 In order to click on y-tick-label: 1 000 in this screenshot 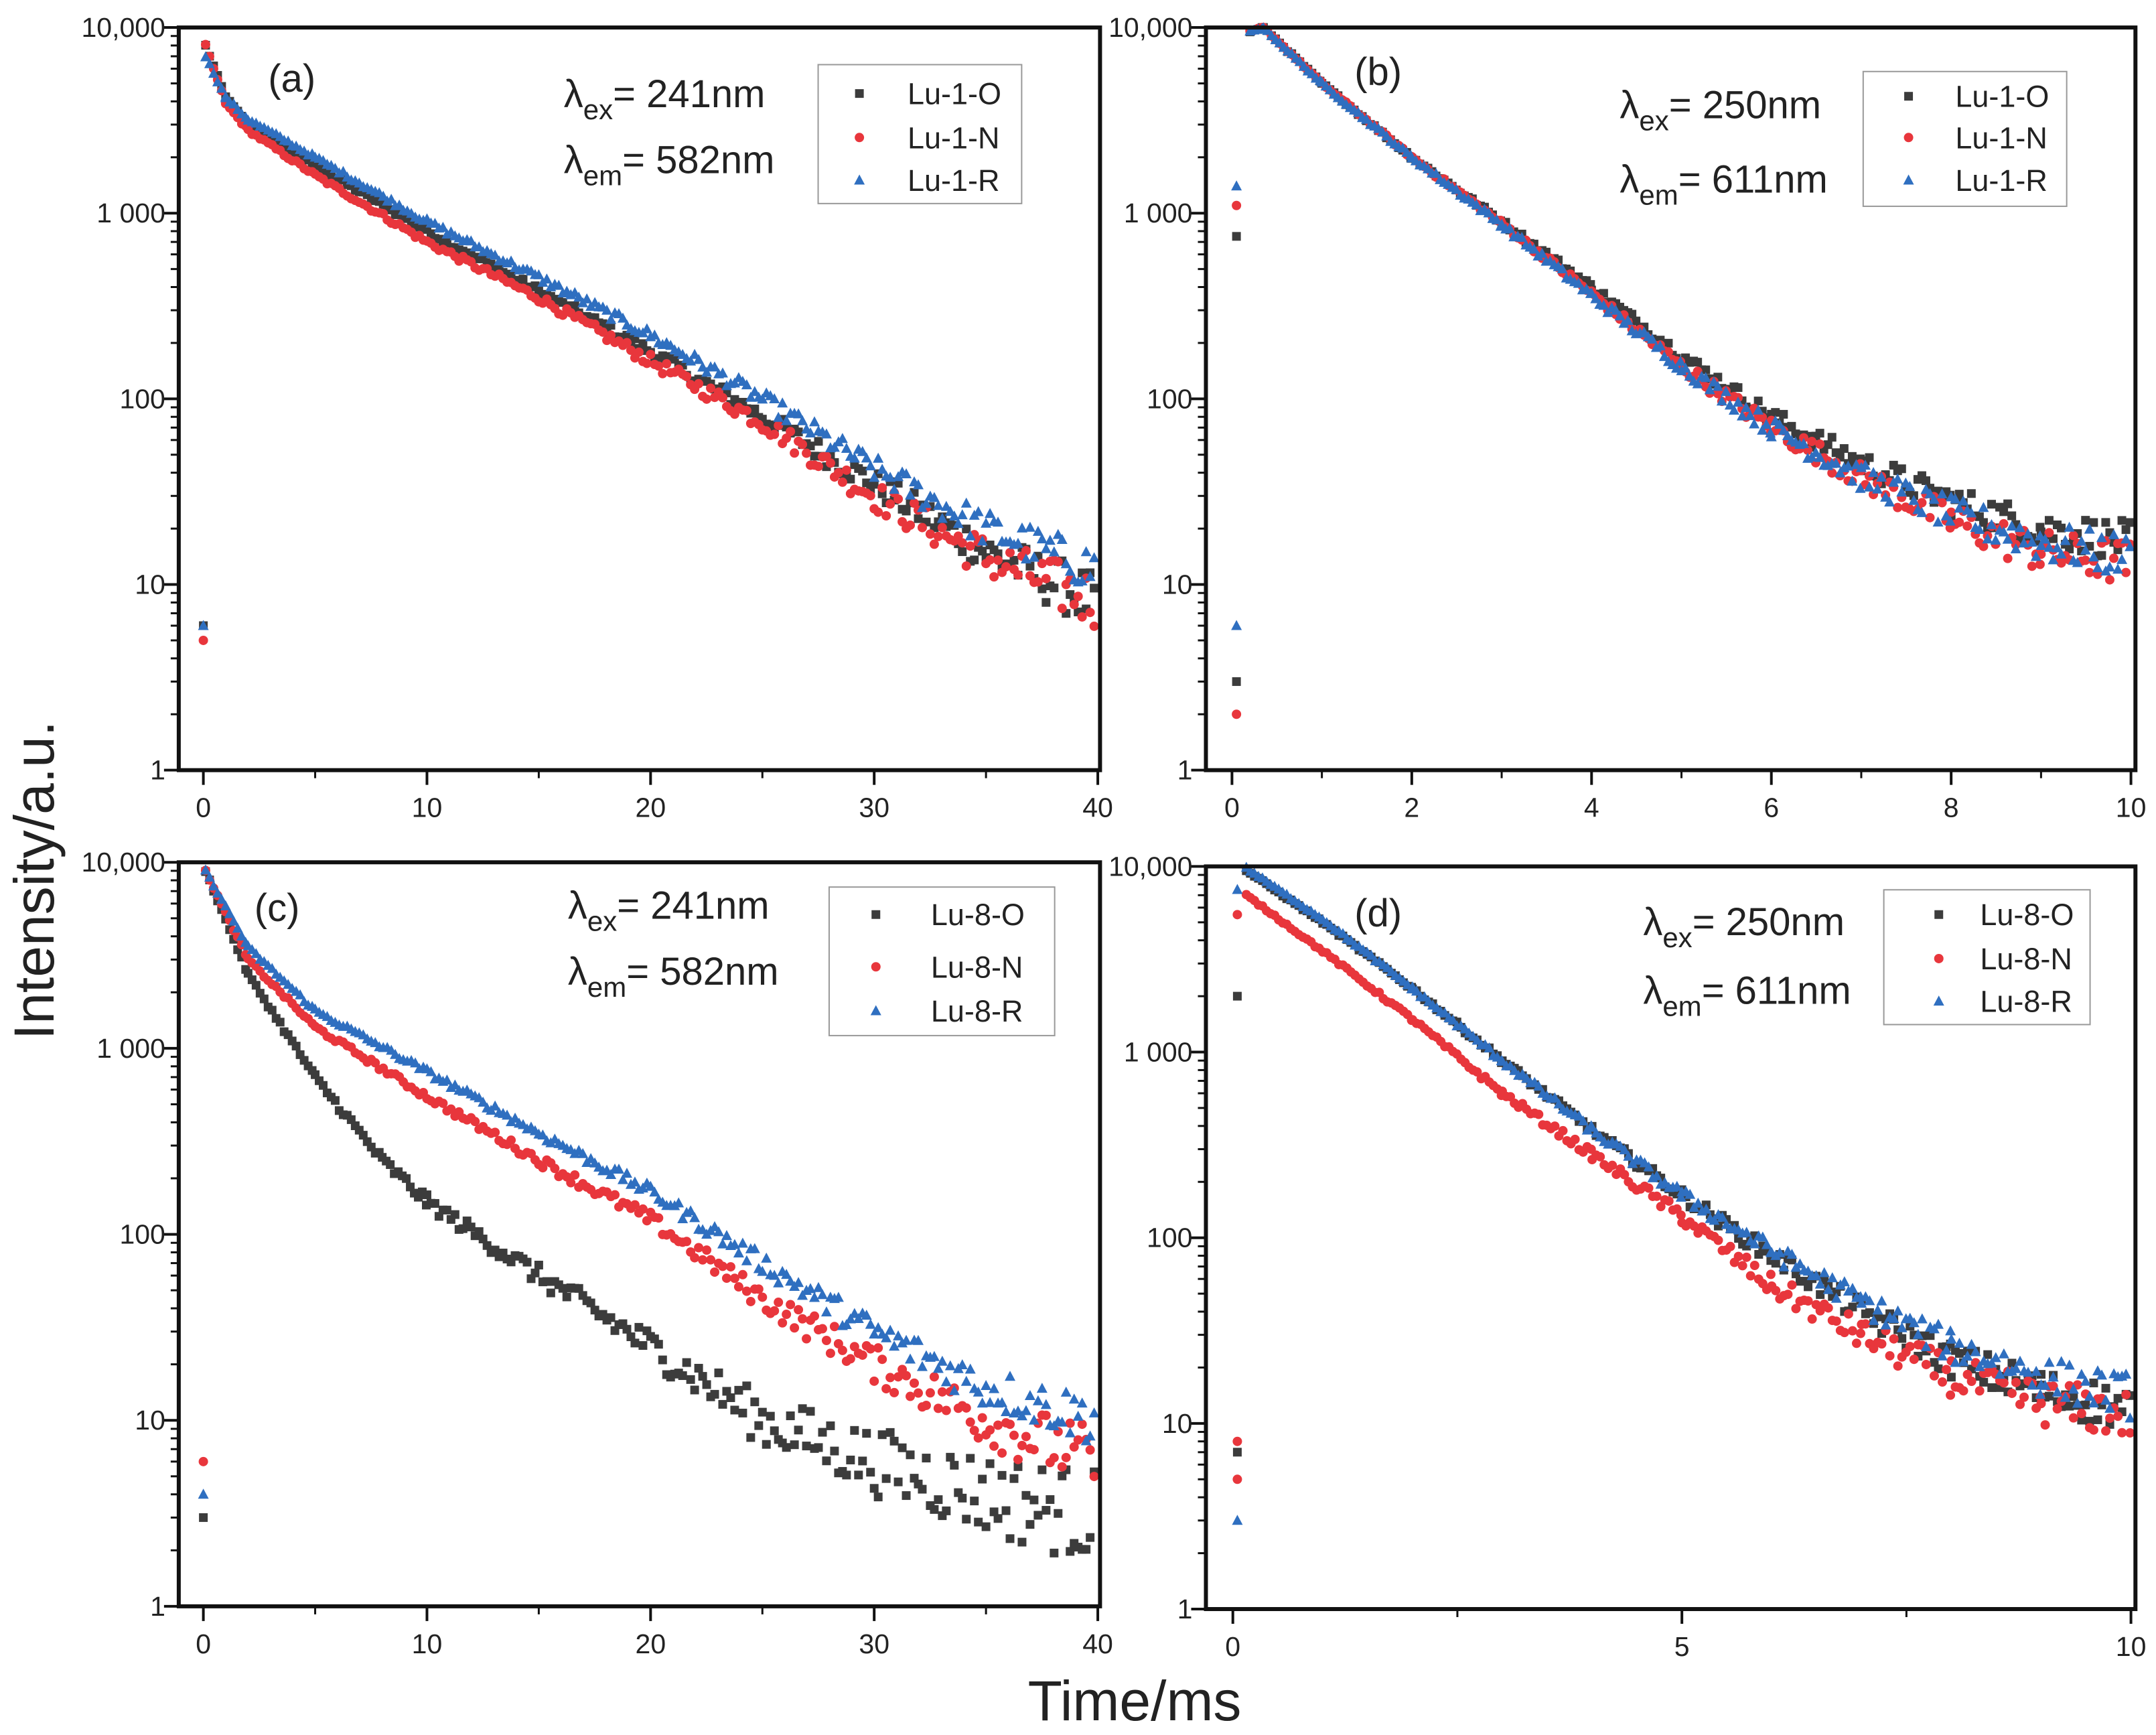, I will do `click(1158, 213)`.